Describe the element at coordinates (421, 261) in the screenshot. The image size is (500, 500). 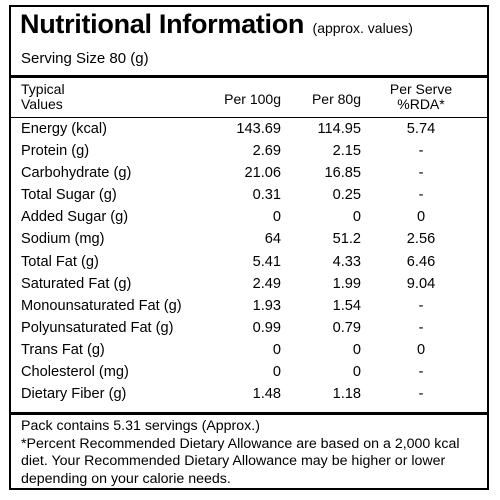
I see `value-rda: 6.46` at that location.